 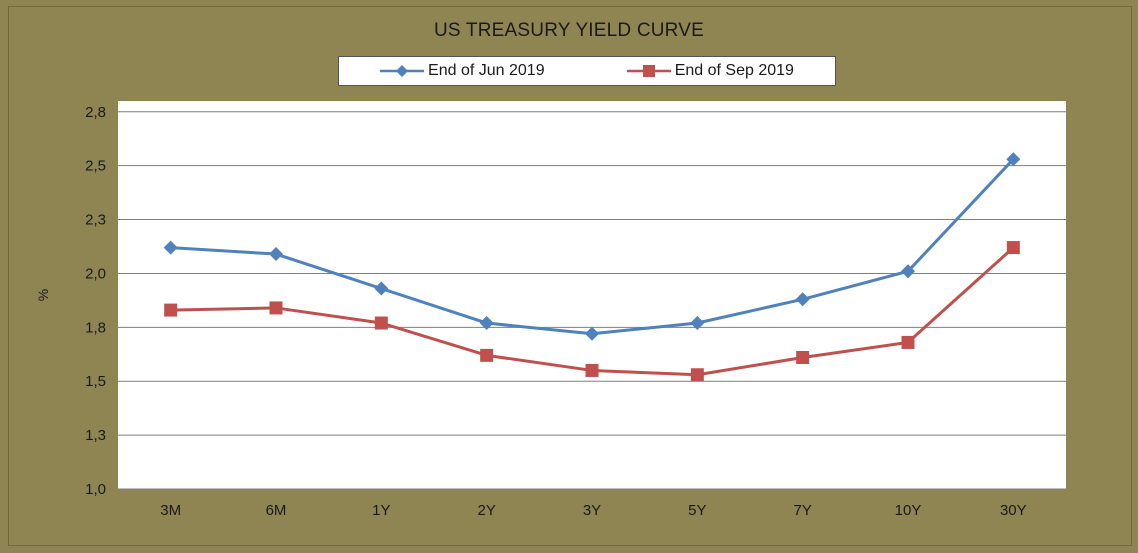 I want to click on y-tick-label: 1,3, so click(x=95, y=435).